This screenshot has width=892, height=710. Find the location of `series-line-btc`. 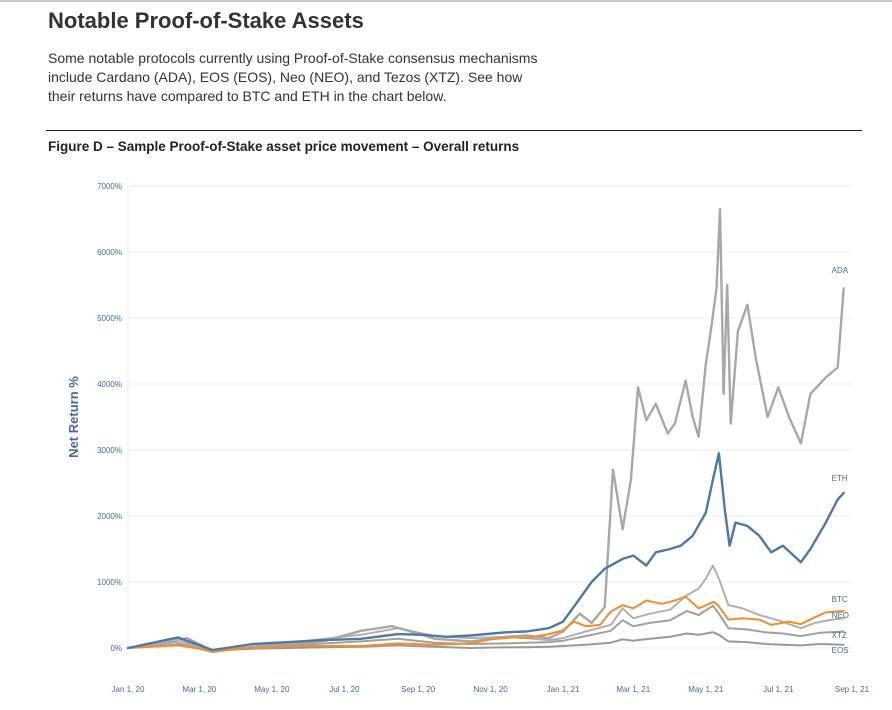

series-line-btc is located at coordinates (486, 623).